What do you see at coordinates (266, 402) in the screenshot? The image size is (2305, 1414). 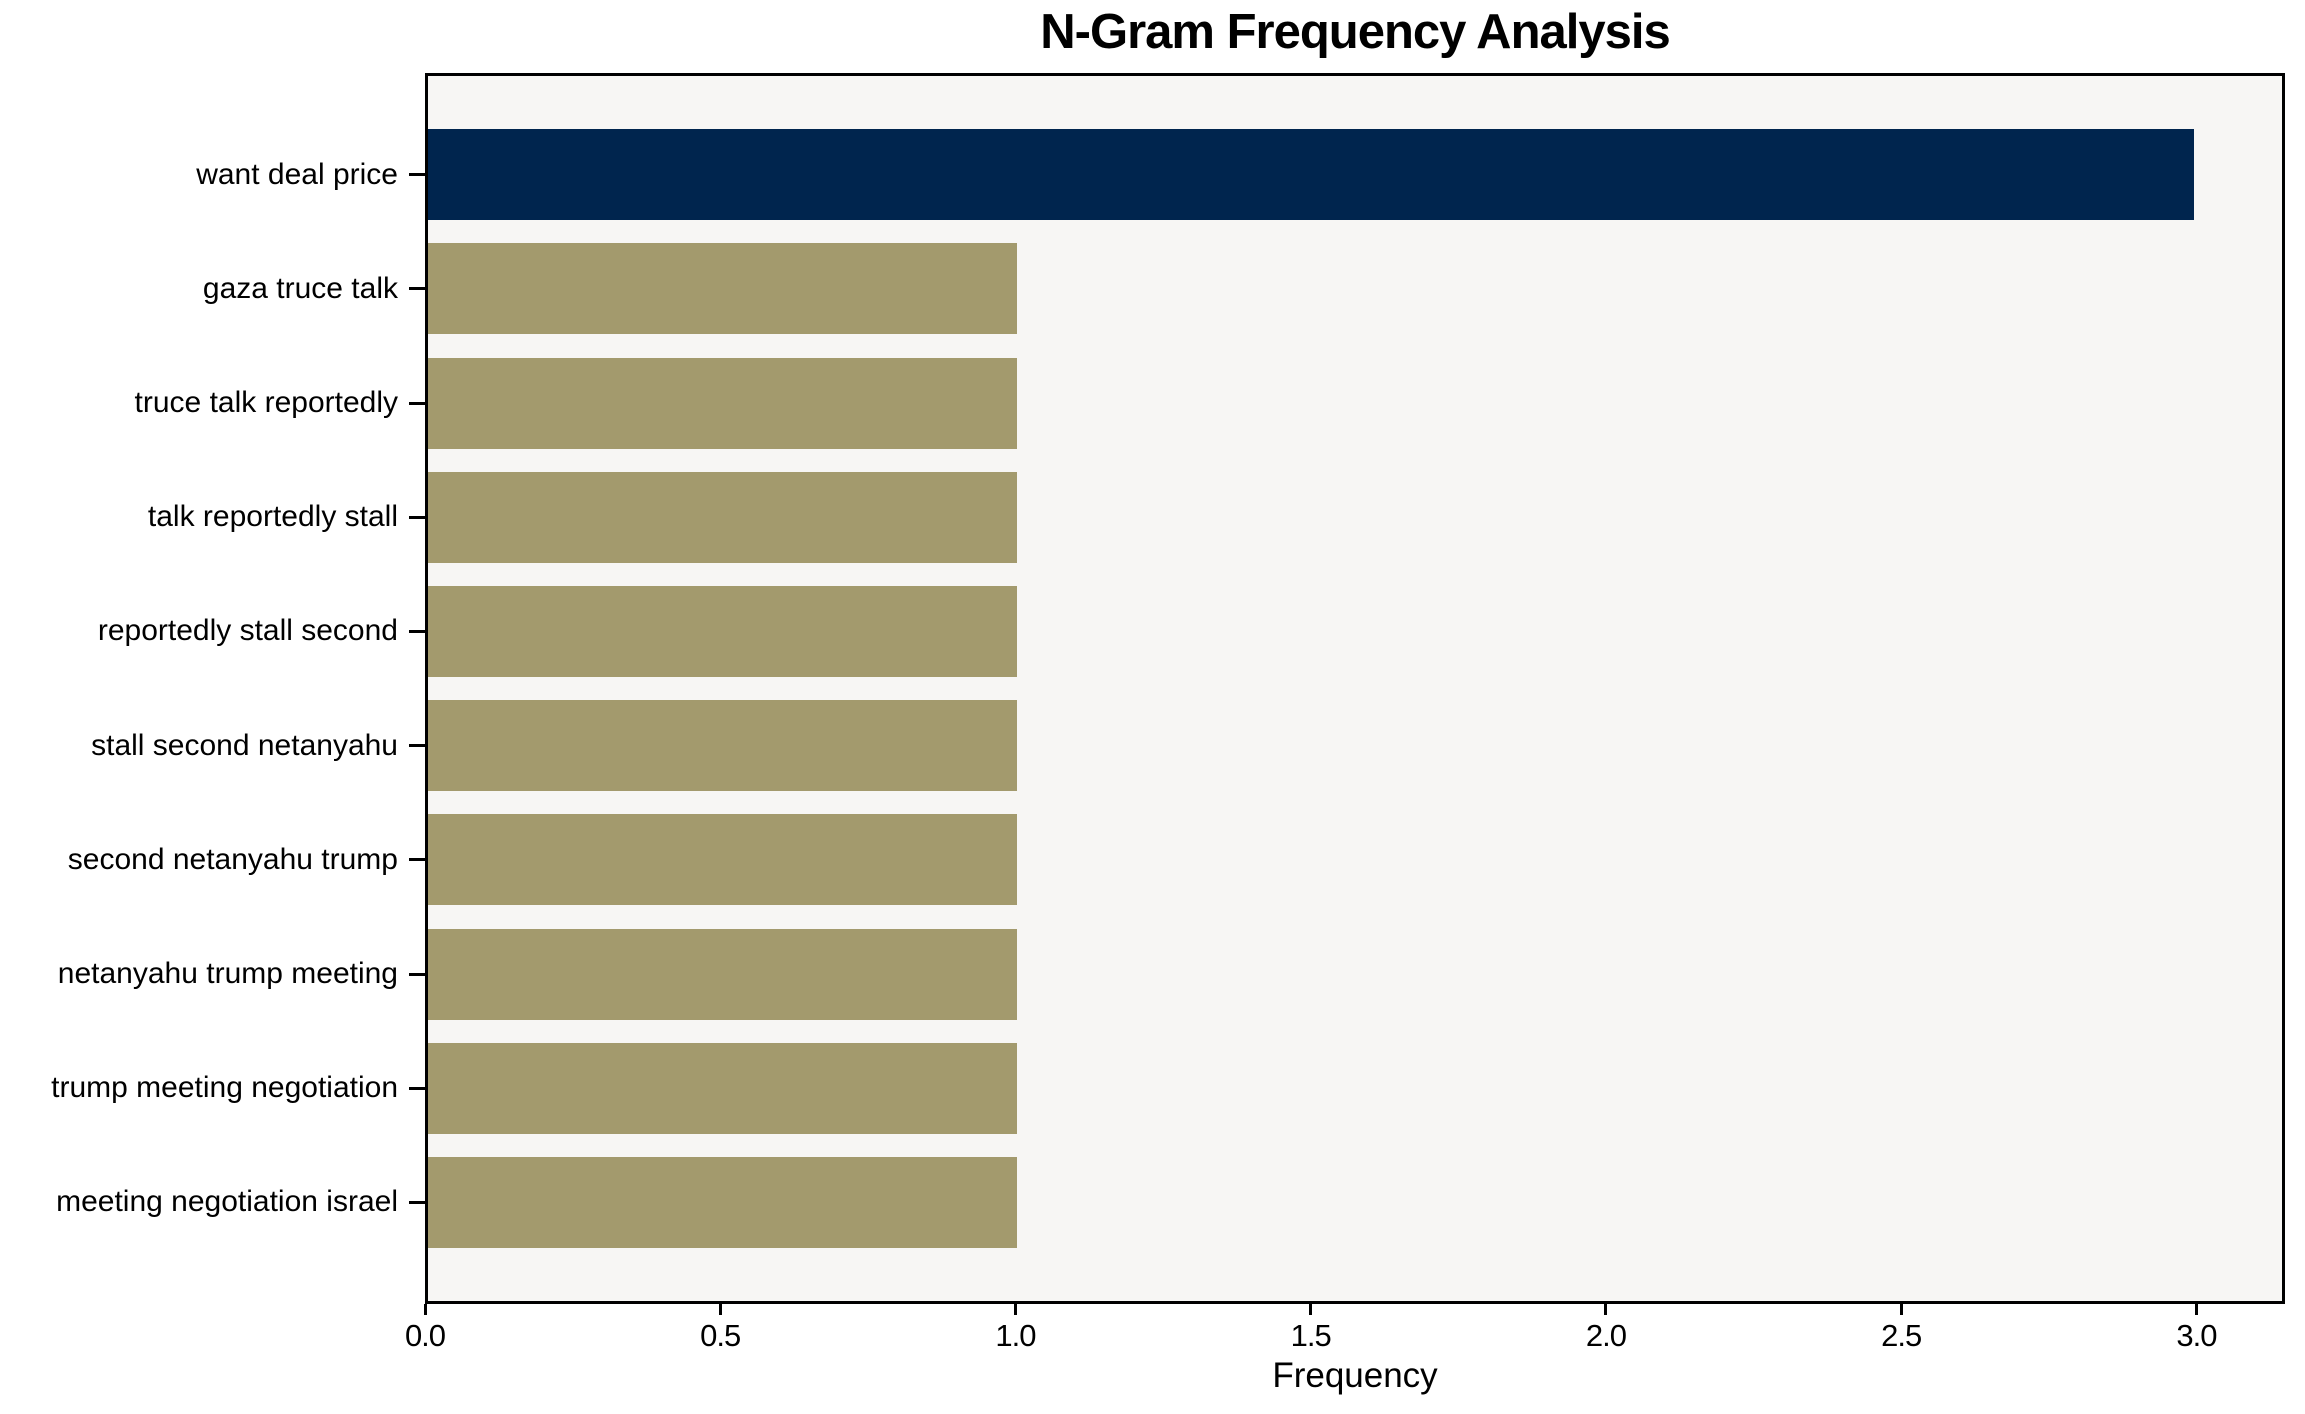 I see `y-tick-label: truce talk reportedly` at bounding box center [266, 402].